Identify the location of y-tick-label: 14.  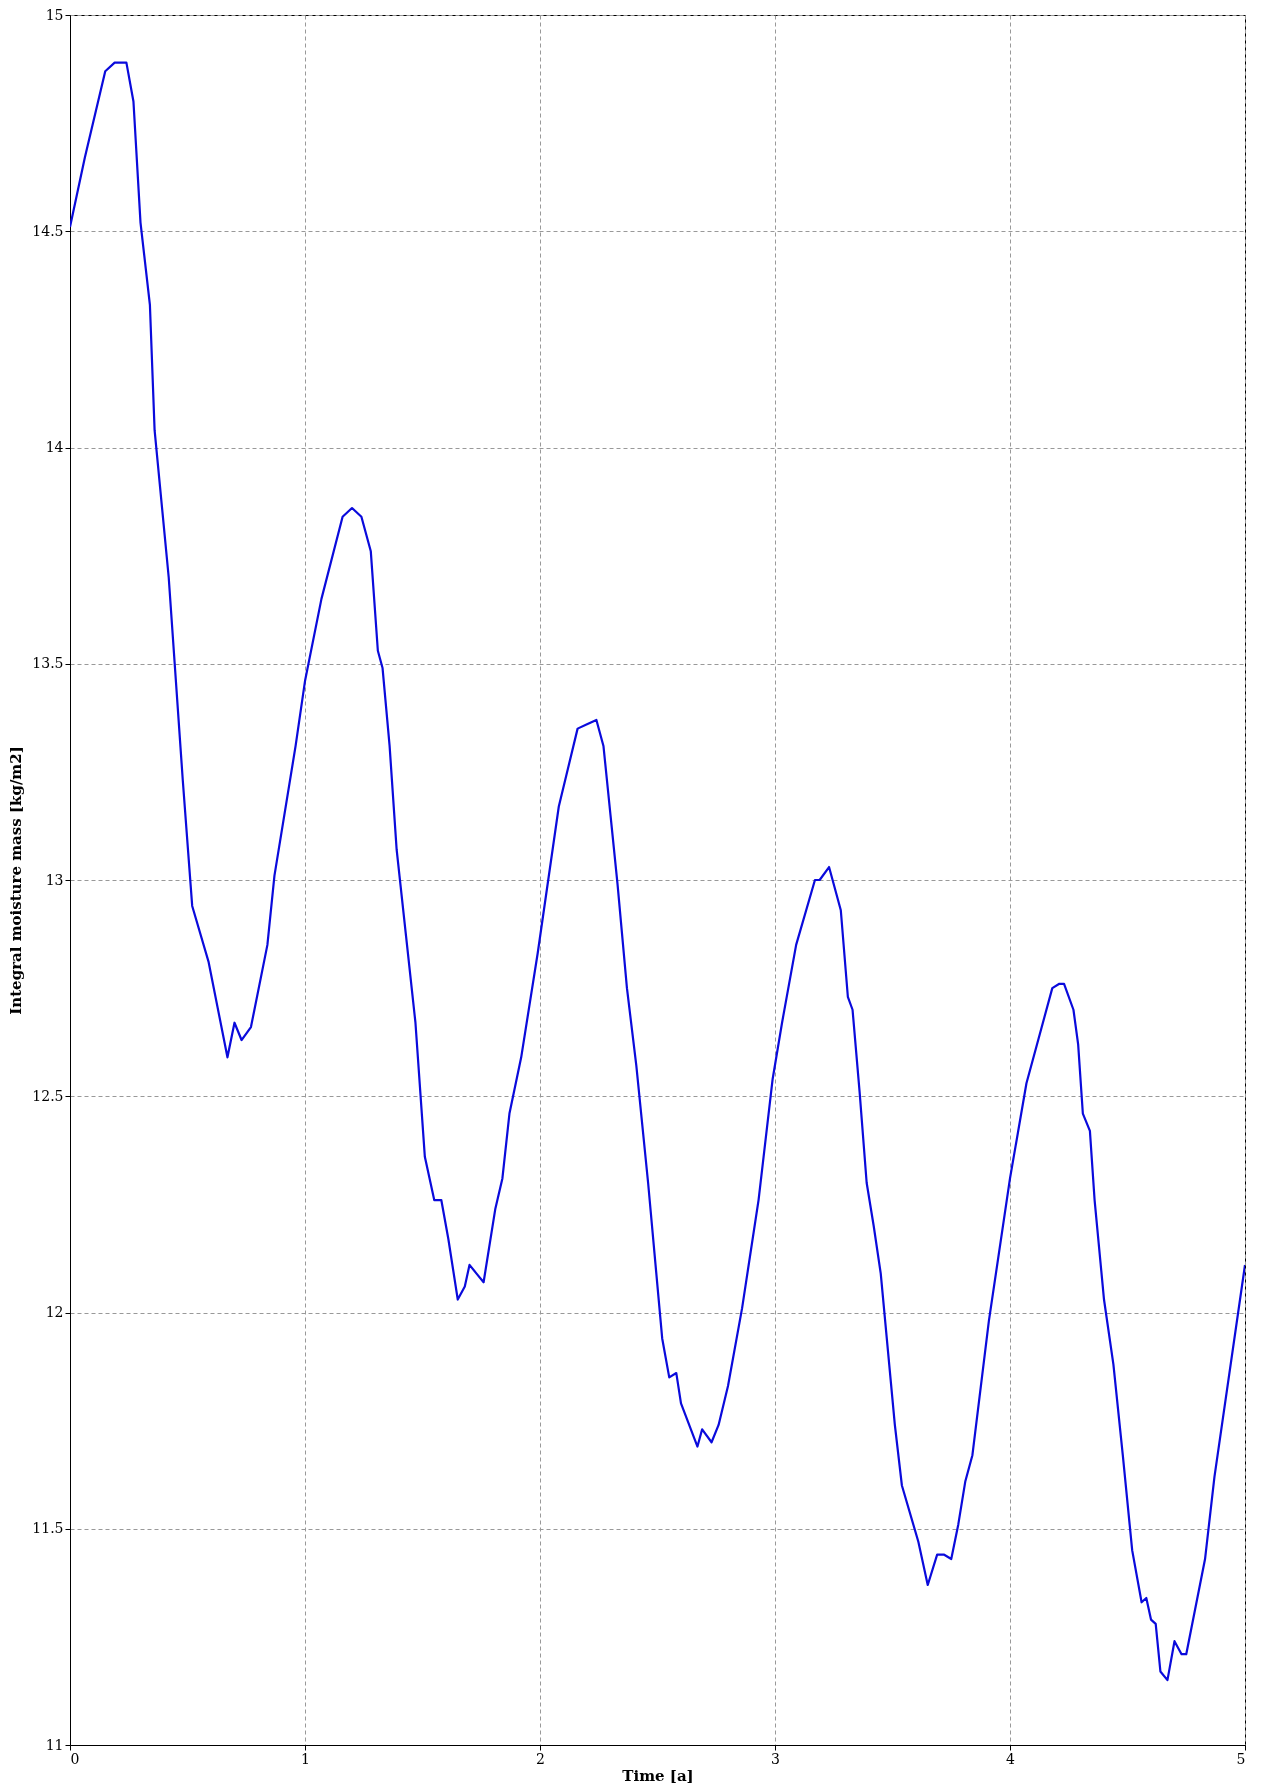
(54, 447).